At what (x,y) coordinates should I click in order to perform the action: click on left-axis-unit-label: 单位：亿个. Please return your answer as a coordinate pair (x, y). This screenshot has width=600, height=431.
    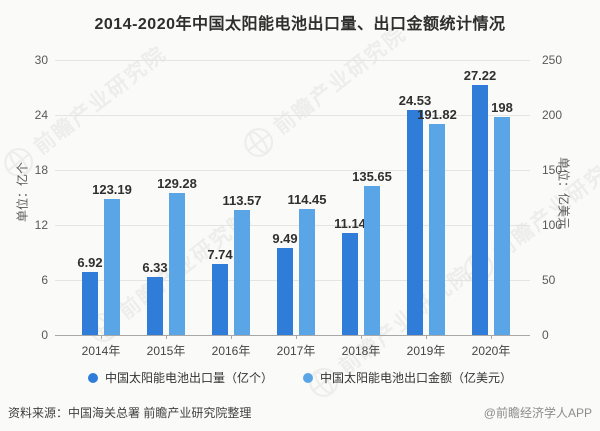
    Looking at the image, I should click on (22, 192).